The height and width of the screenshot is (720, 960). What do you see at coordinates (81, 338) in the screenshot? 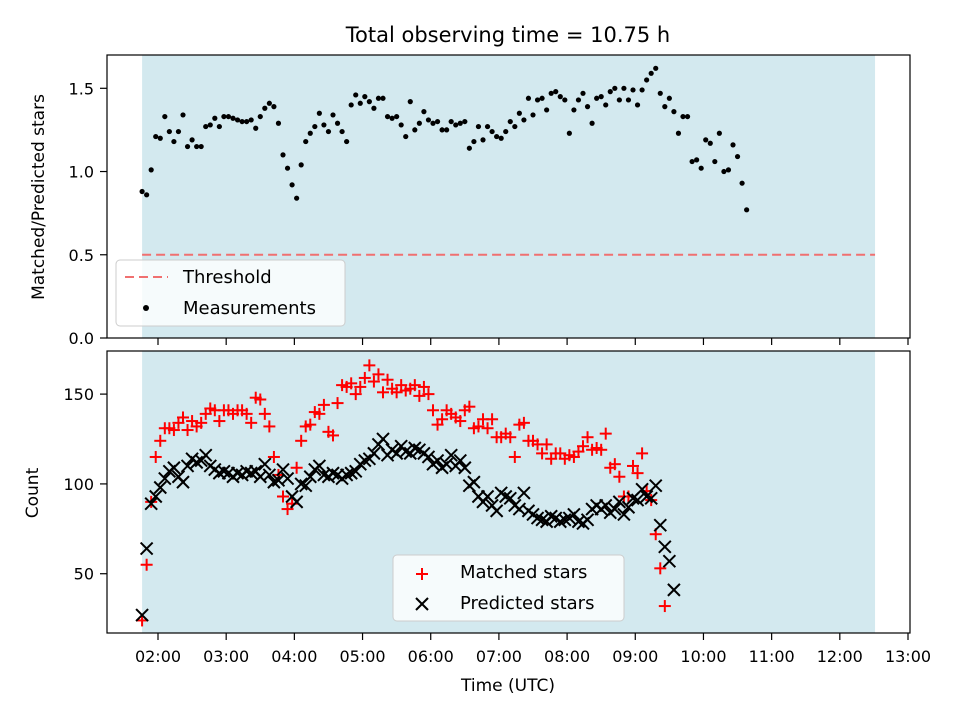
I see `y-tick-label: 0.0` at bounding box center [81, 338].